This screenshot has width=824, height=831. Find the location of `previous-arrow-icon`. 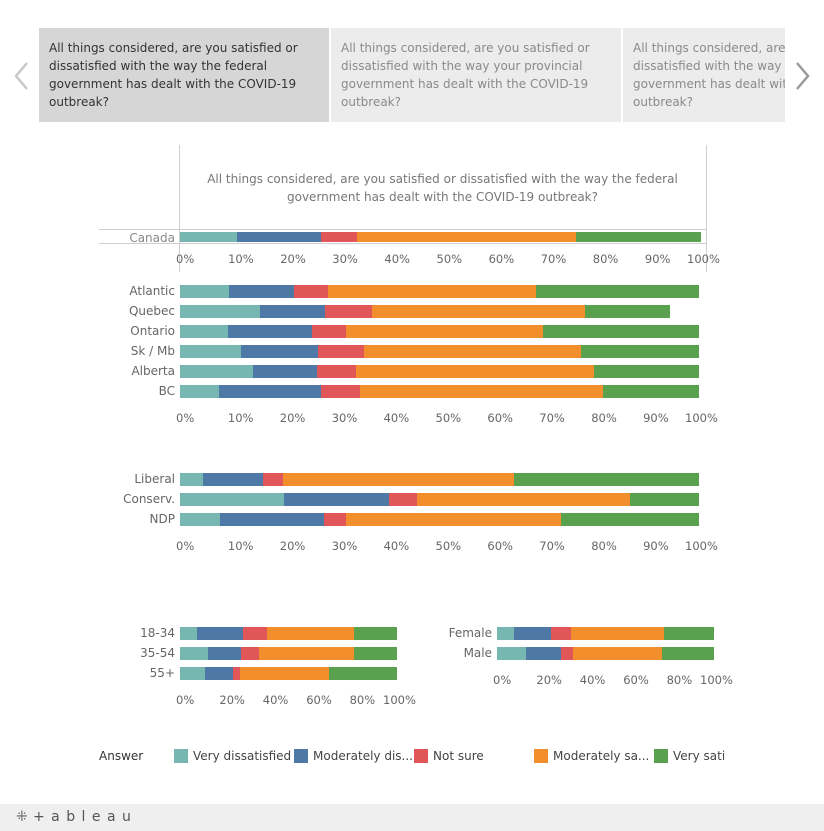

previous-arrow-icon is located at coordinates (22, 76).